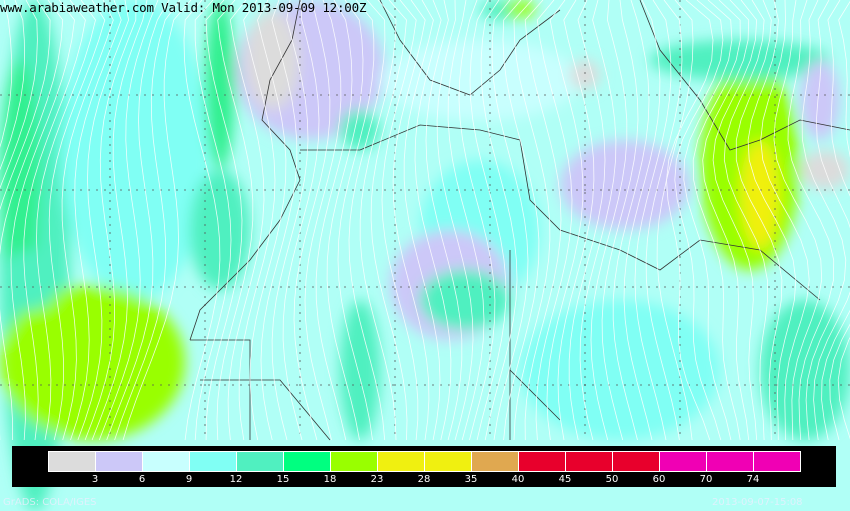 Image resolution: width=850 pixels, height=511 pixels. What do you see at coordinates (377, 479) in the screenshot?
I see `legend-label: 23` at bounding box center [377, 479].